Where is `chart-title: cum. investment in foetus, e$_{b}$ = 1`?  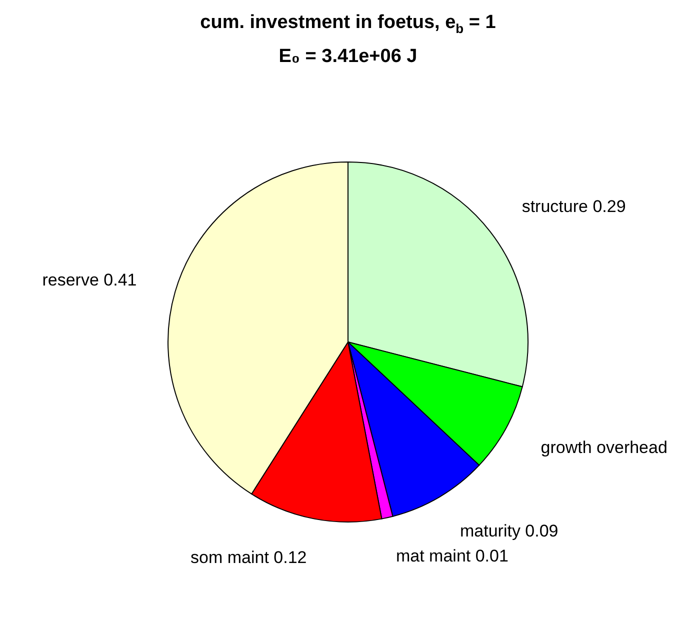 chart-title: cum. investment in foetus, e$_{b}$ = 1 is located at coordinates (348, 24).